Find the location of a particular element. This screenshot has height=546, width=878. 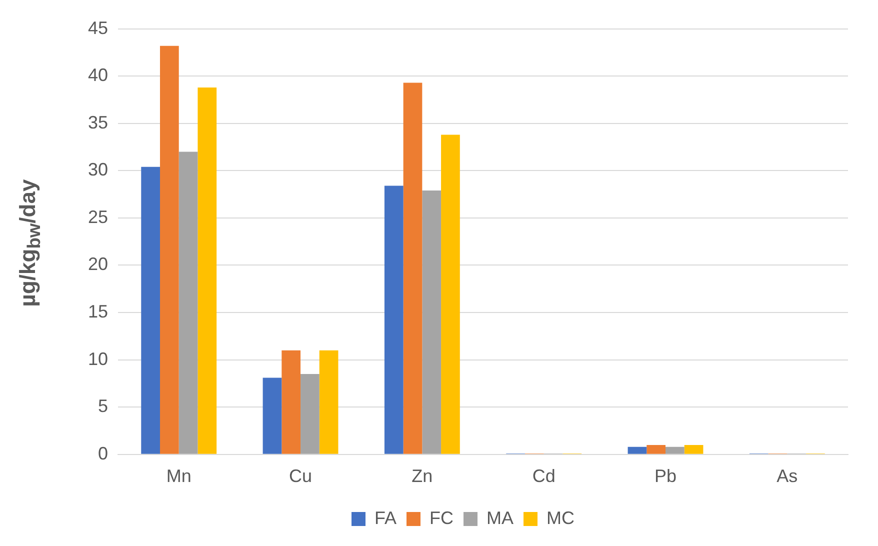

x-tick-label: Zn is located at coordinates (422, 476).